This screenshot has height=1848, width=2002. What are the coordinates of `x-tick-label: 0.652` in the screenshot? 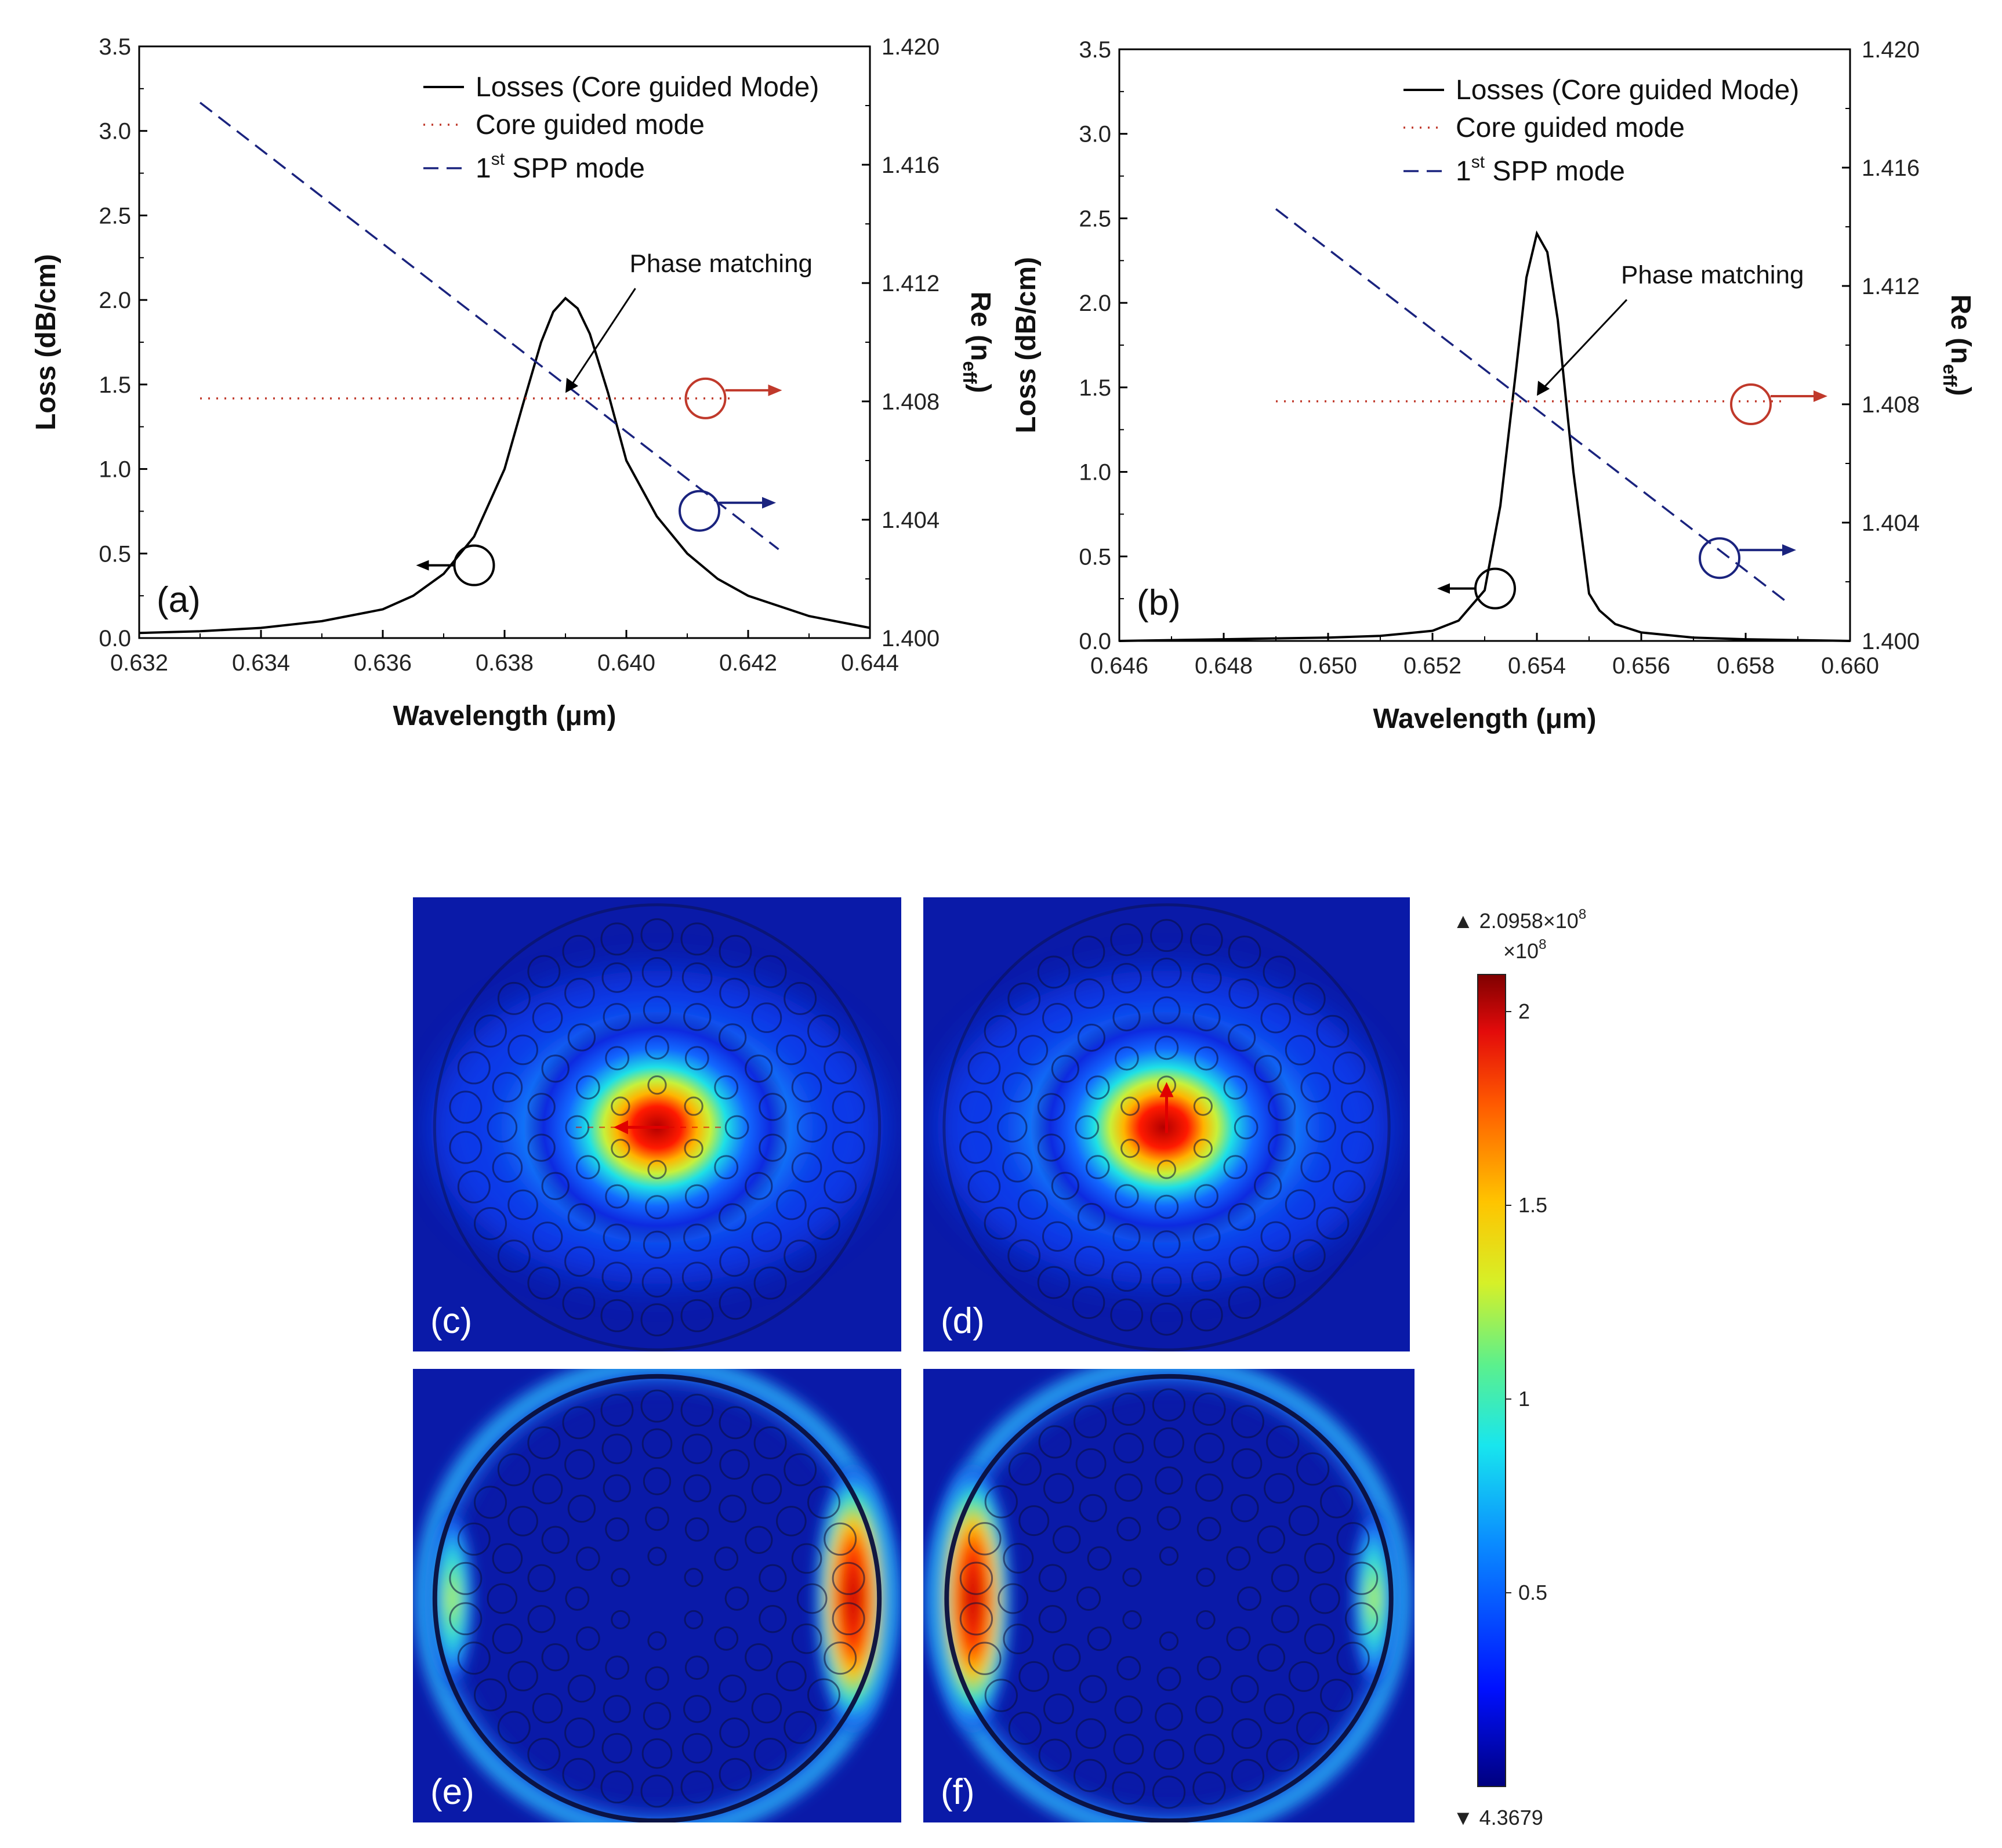 It's located at (1432, 666).